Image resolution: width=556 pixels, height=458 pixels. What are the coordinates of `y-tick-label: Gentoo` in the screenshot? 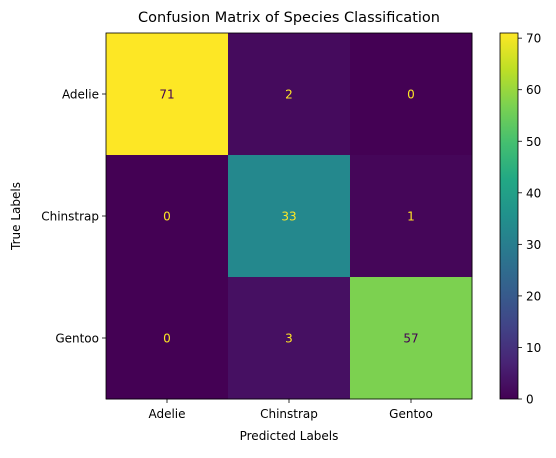 It's located at (77, 339).